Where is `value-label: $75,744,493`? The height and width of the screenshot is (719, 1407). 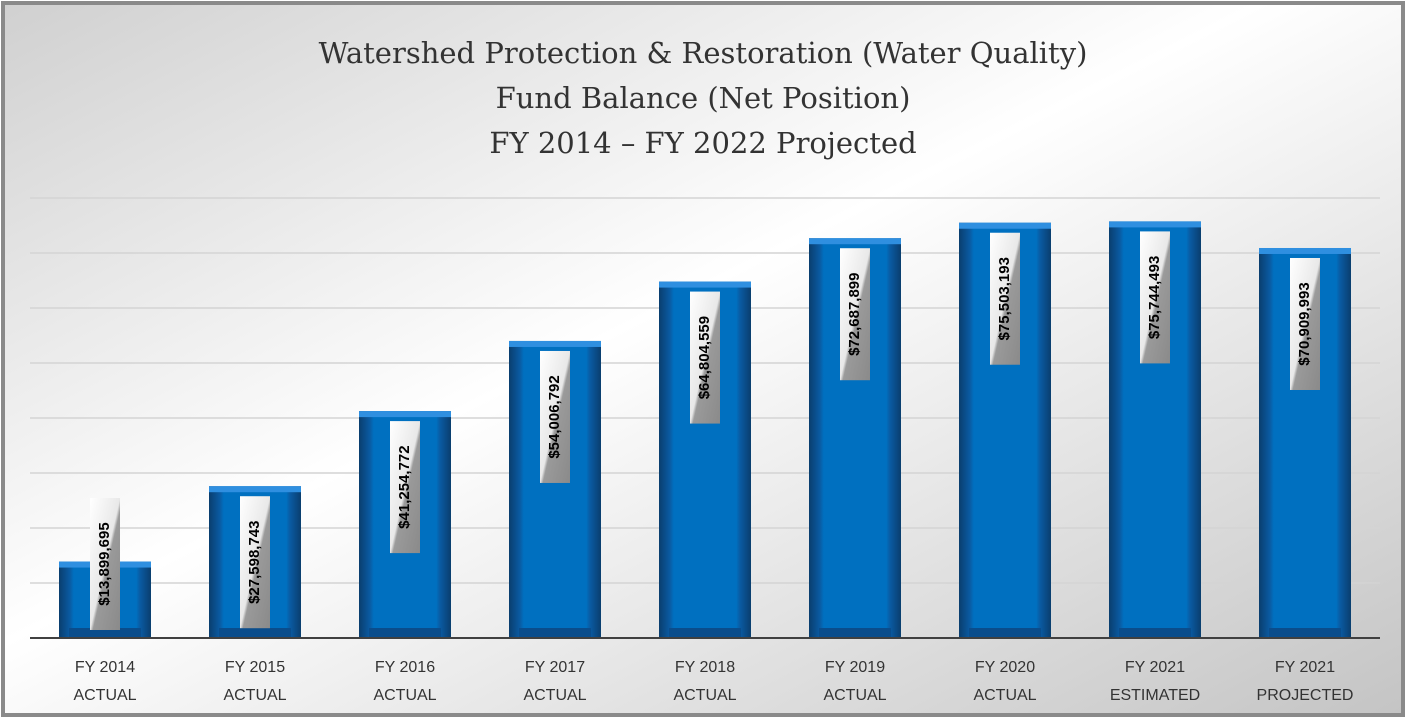
value-label: $75,744,493 is located at coordinates (1154, 297).